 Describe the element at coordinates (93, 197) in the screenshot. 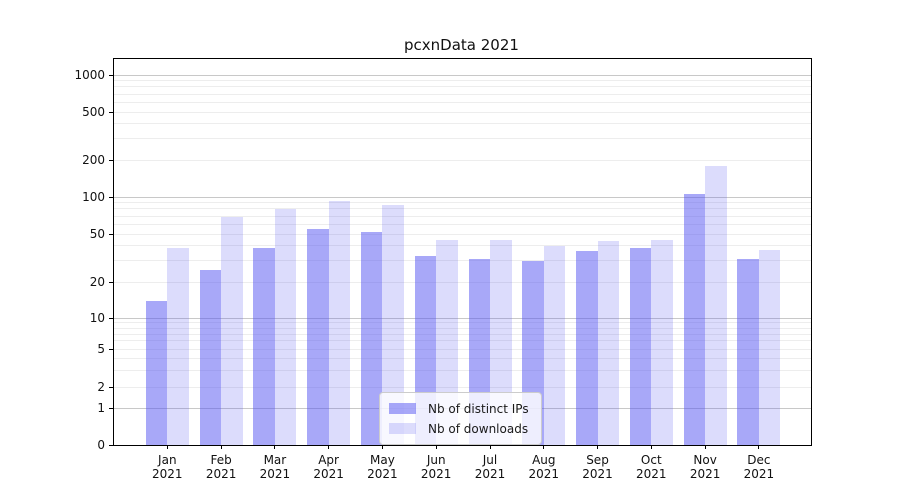

I see `y-tick-label: 100` at that location.